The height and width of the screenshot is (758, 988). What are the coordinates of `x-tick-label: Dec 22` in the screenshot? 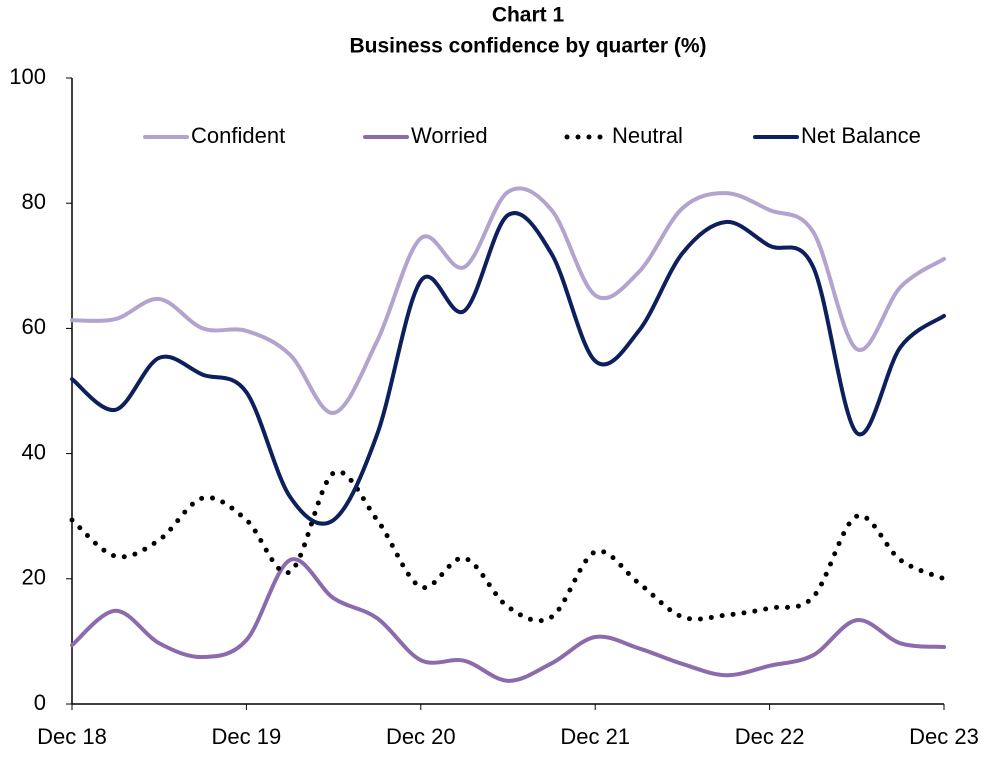 It's located at (770, 736).